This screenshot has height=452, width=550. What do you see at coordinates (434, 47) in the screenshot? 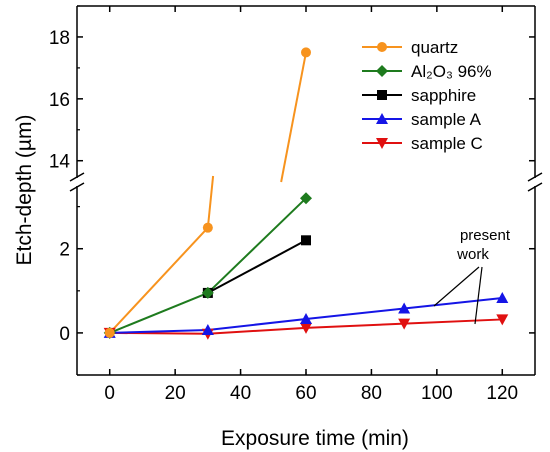
I see `legend-label: quartz` at bounding box center [434, 47].